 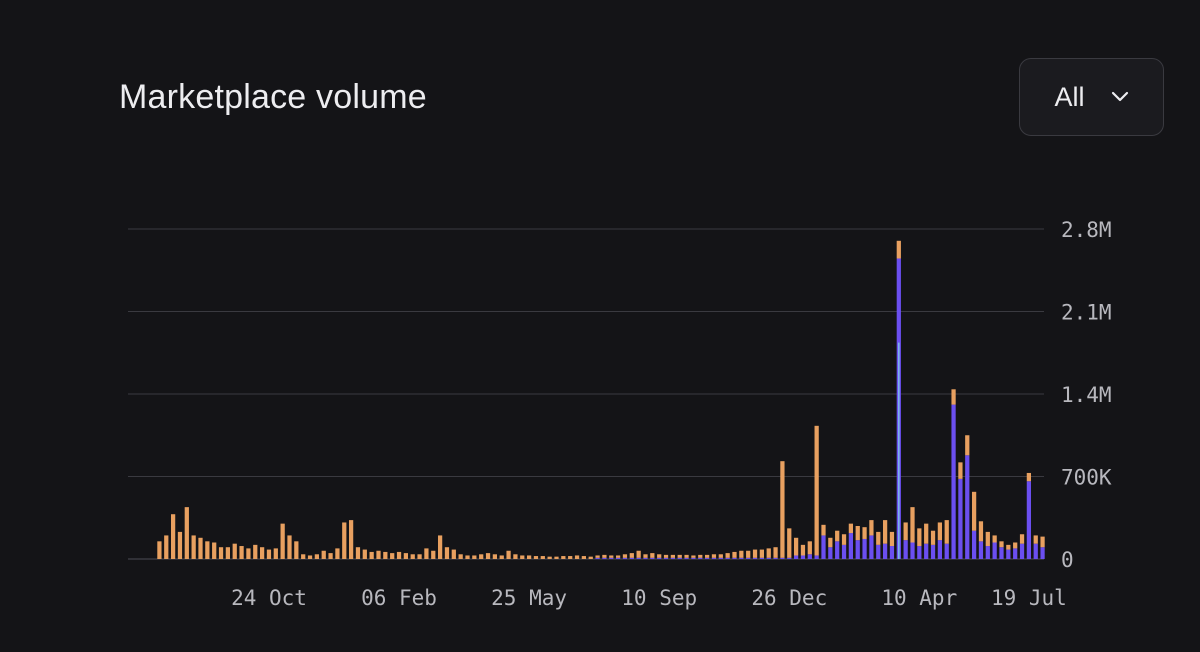 What do you see at coordinates (1119, 96) in the screenshot?
I see `chevron-down-icon` at bounding box center [1119, 96].